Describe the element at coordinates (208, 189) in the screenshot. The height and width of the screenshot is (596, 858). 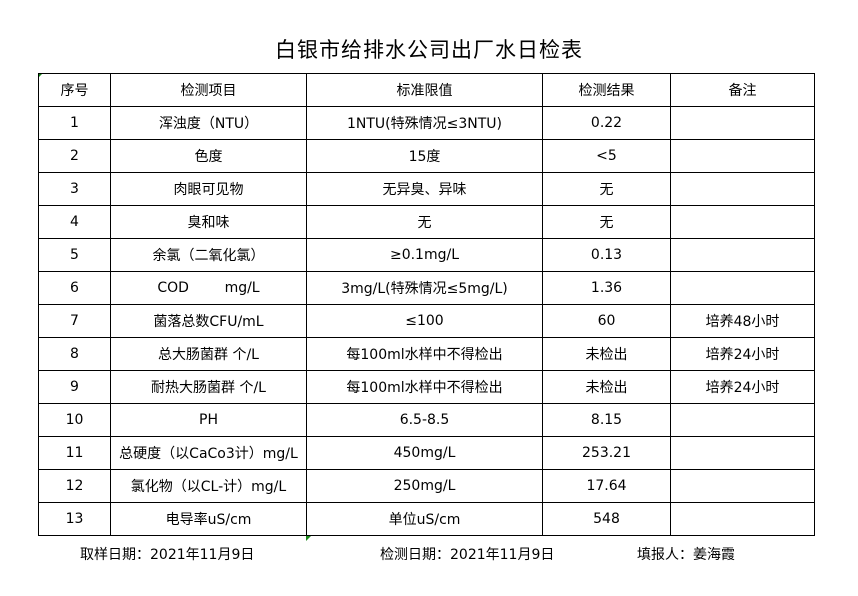
I see `table-cell: 肉眼可见物` at that location.